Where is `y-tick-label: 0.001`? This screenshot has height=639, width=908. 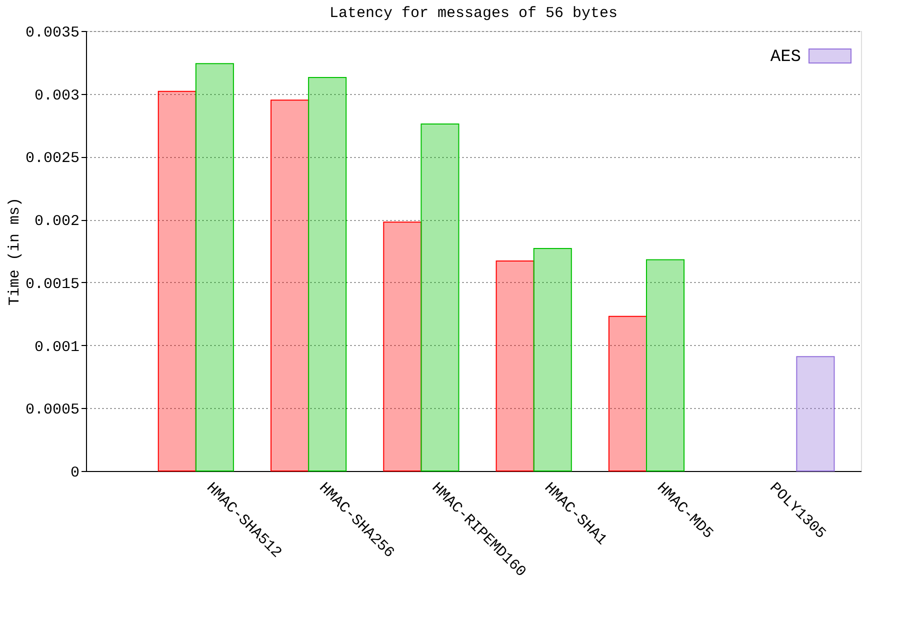 y-tick-label: 0.001 is located at coordinates (57, 347).